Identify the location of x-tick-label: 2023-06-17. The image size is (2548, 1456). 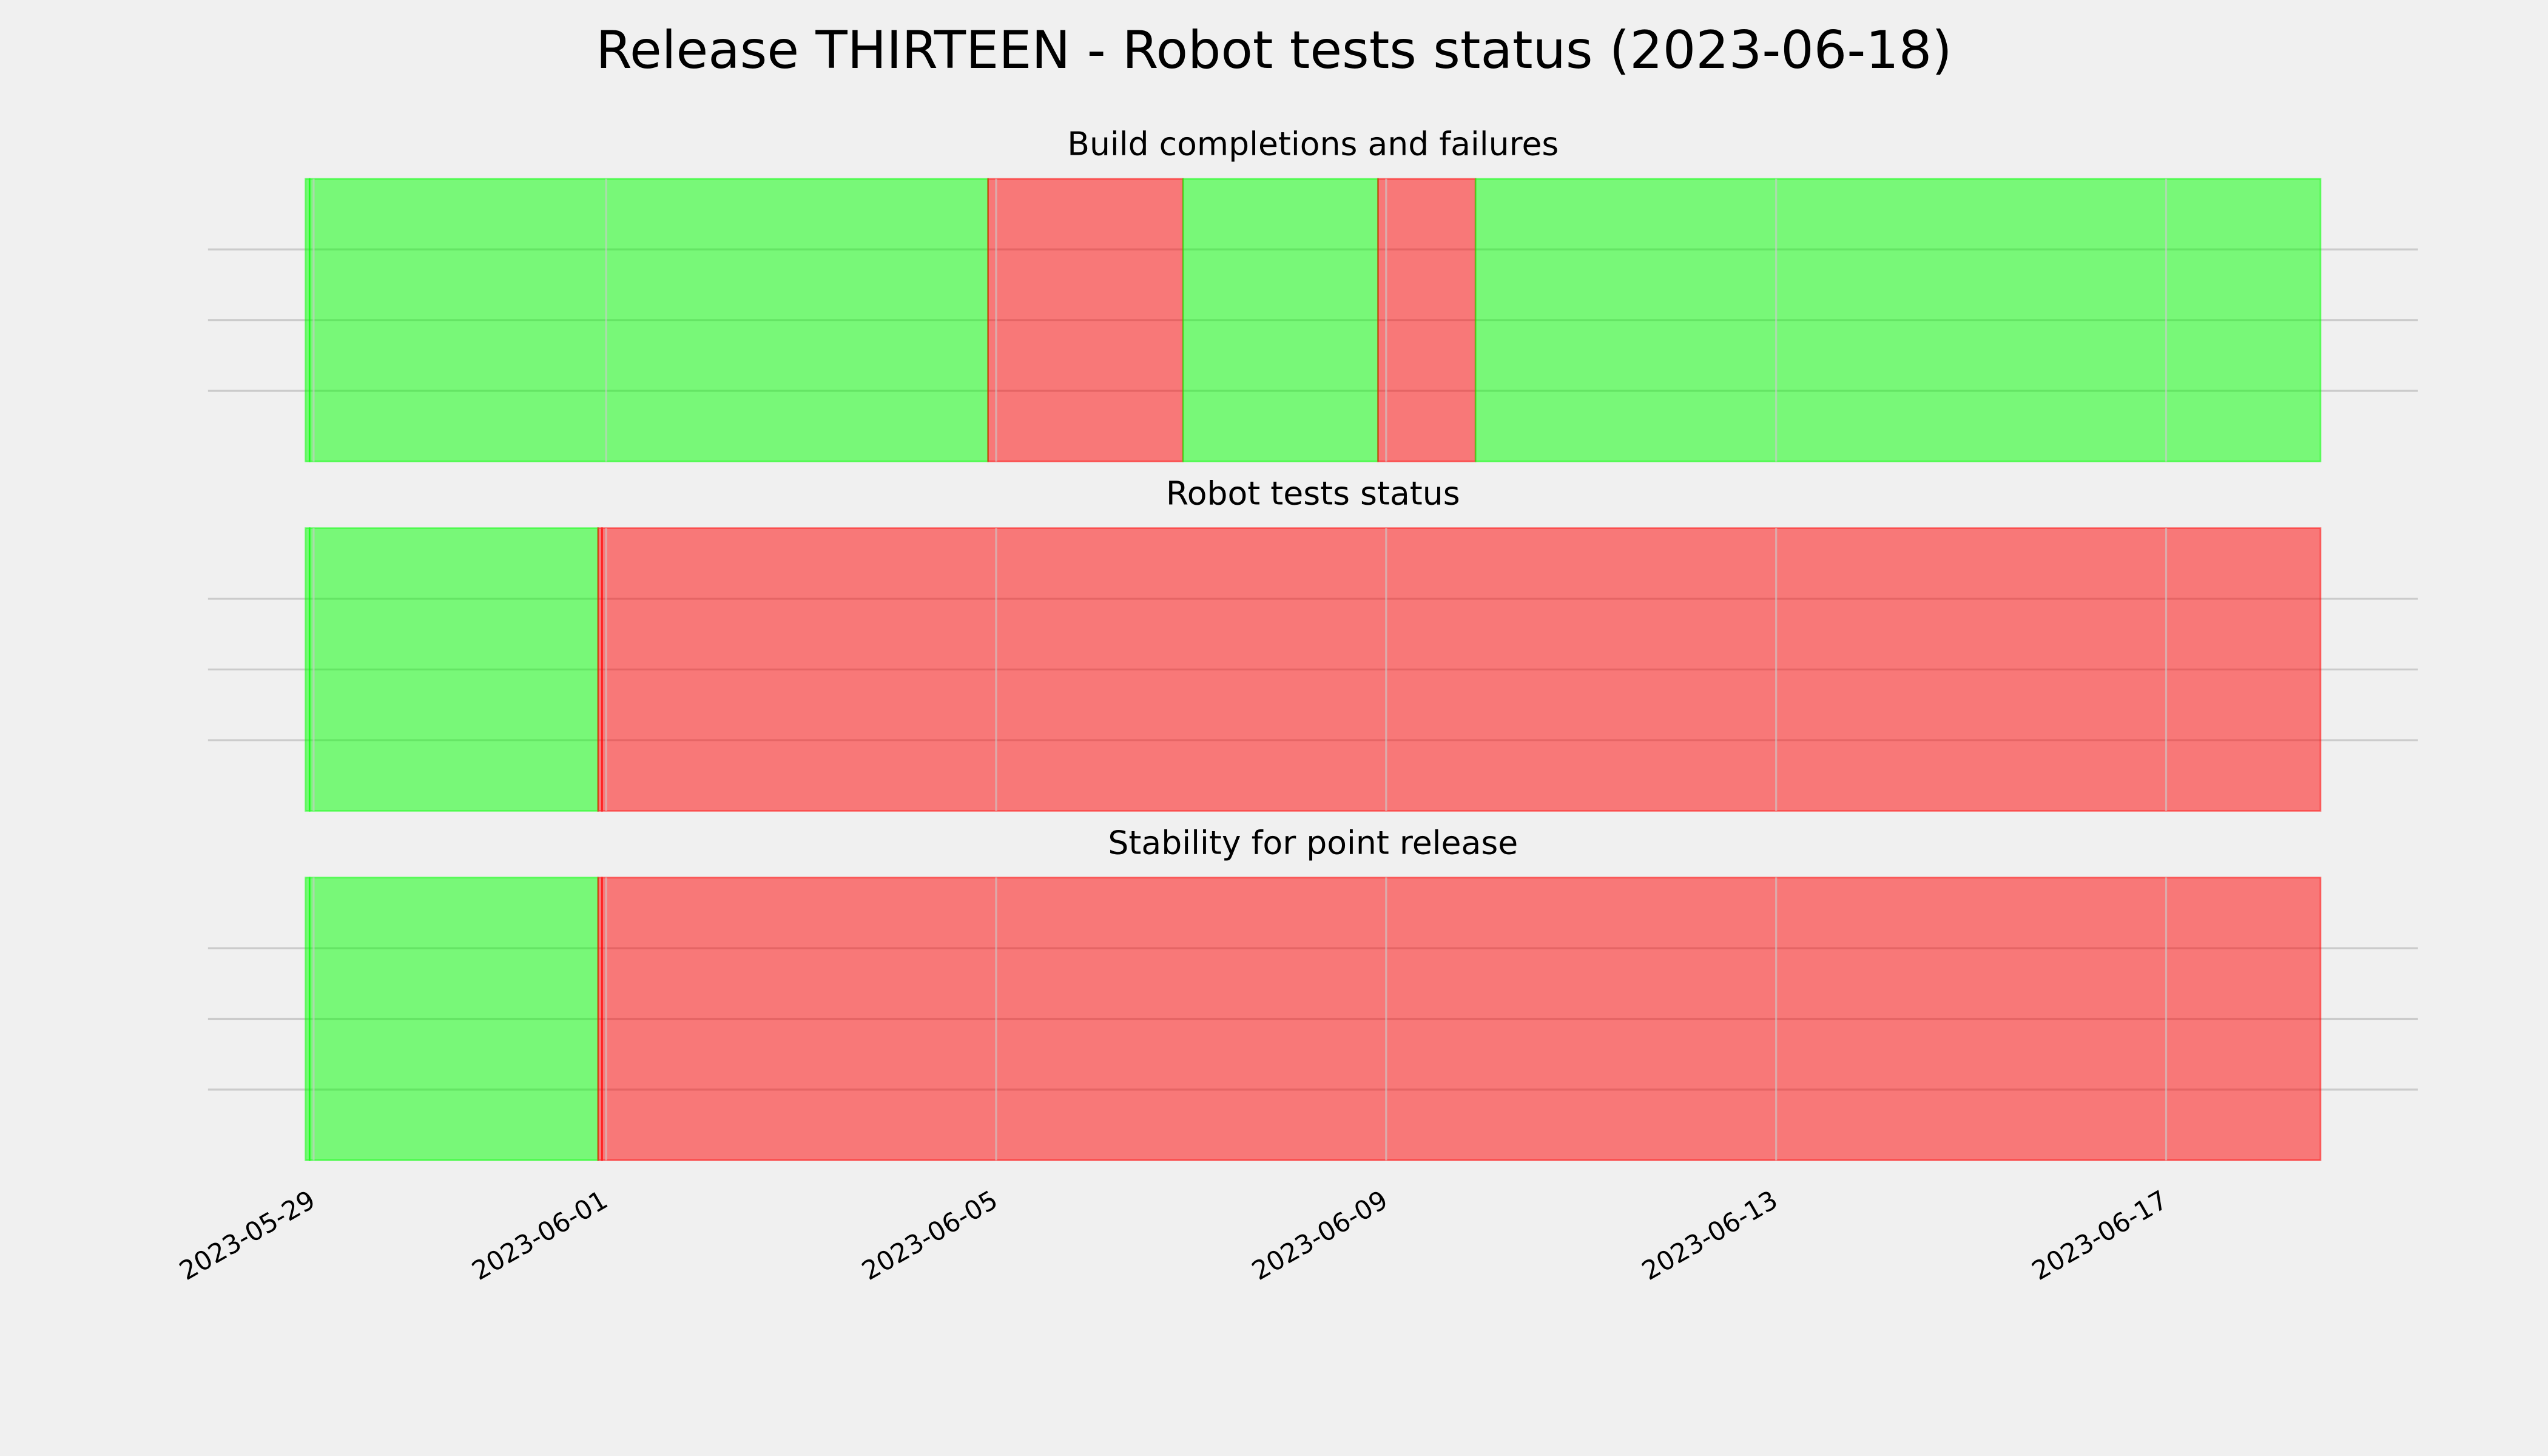
(2100, 1236).